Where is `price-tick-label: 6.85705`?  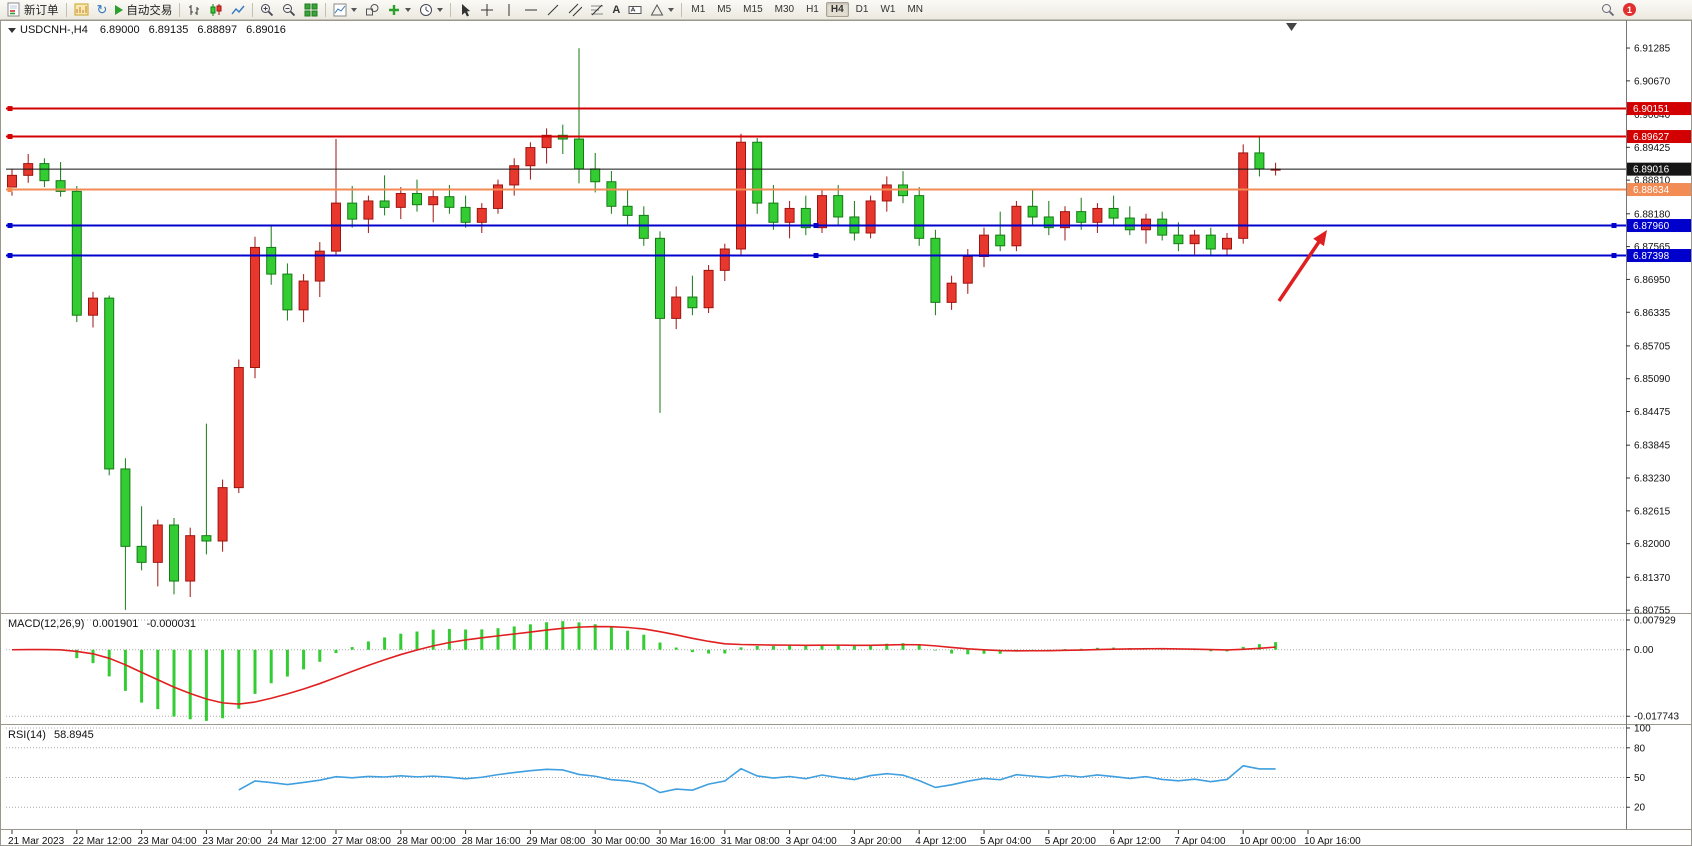
price-tick-label: 6.85705 is located at coordinates (1652, 346).